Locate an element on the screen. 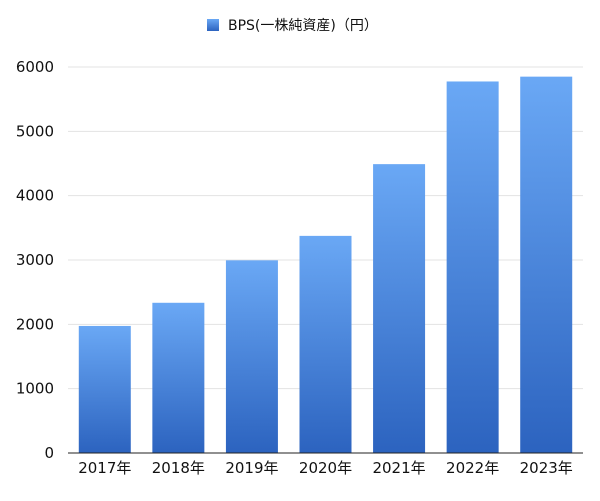  x-tick-label: 2020年 is located at coordinates (325, 468).